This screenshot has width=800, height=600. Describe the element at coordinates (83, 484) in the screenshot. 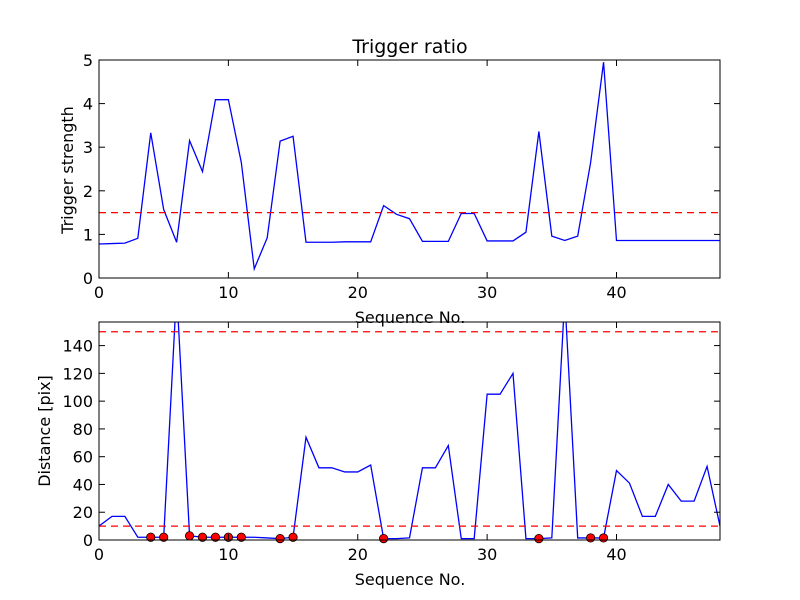

I see `y-tick-label: 40` at that location.